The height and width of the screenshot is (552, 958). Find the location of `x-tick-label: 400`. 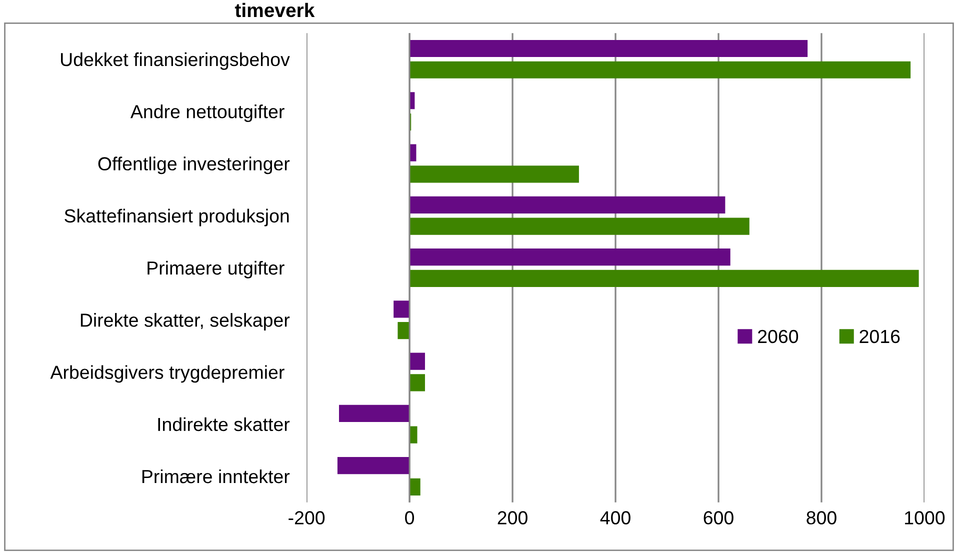

x-tick-label: 400 is located at coordinates (615, 517).